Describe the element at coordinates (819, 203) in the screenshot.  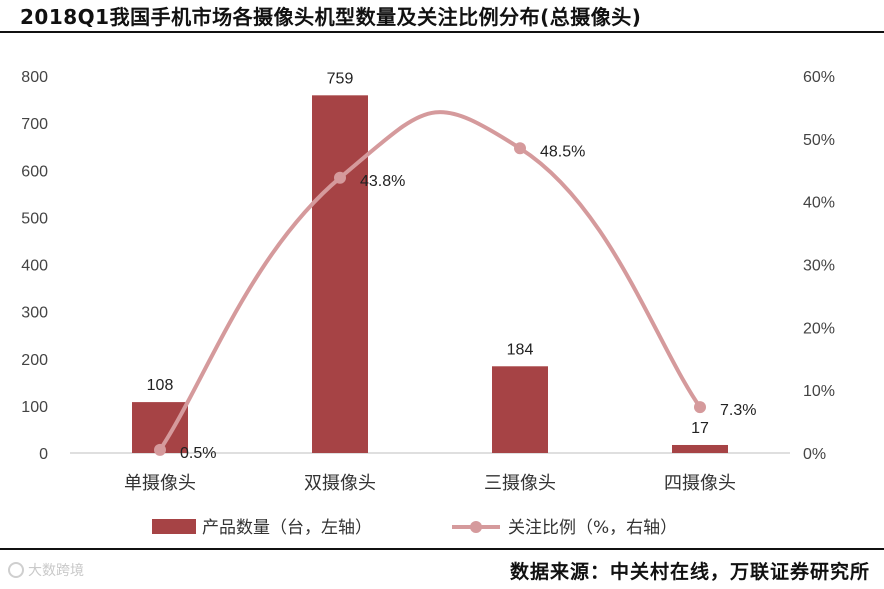
I see `right-tick-label: 40%` at that location.